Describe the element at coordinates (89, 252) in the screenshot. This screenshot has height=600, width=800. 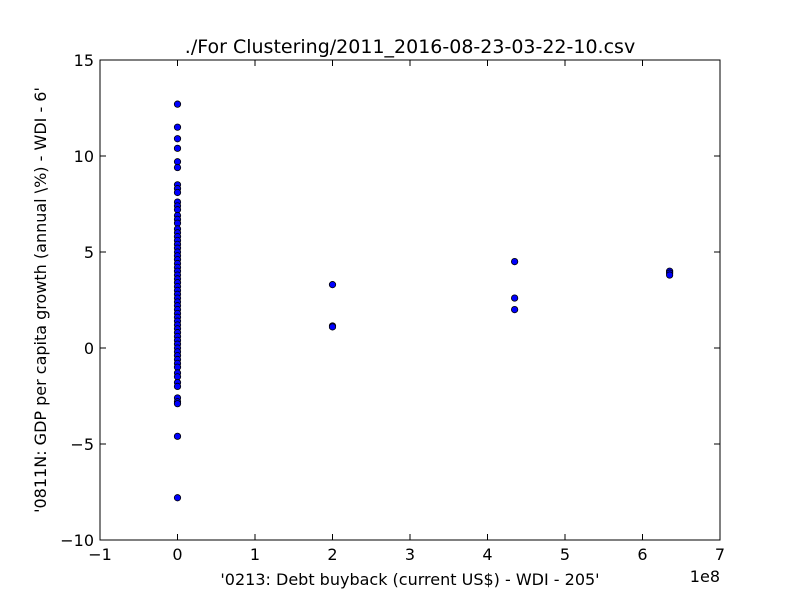
I see `y-tick-label: 5` at that location.